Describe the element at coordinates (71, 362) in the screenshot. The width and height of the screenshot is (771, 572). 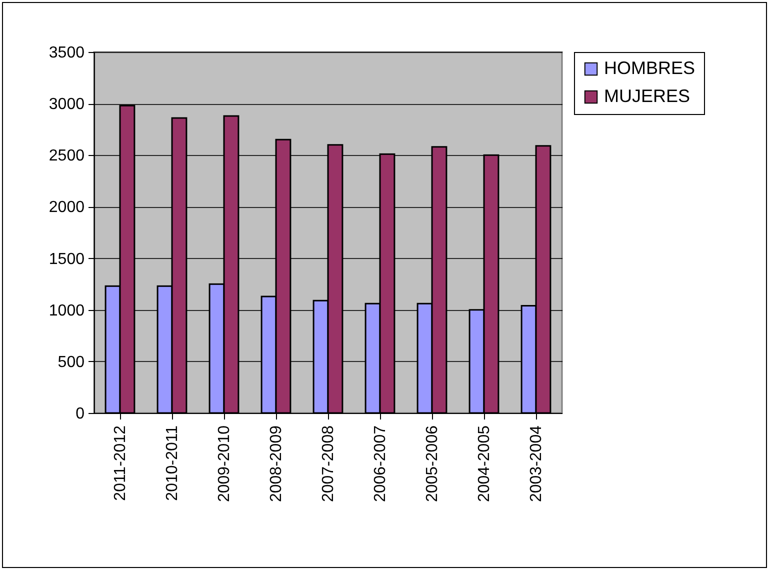
I see `y-tick-label: 500` at that location.